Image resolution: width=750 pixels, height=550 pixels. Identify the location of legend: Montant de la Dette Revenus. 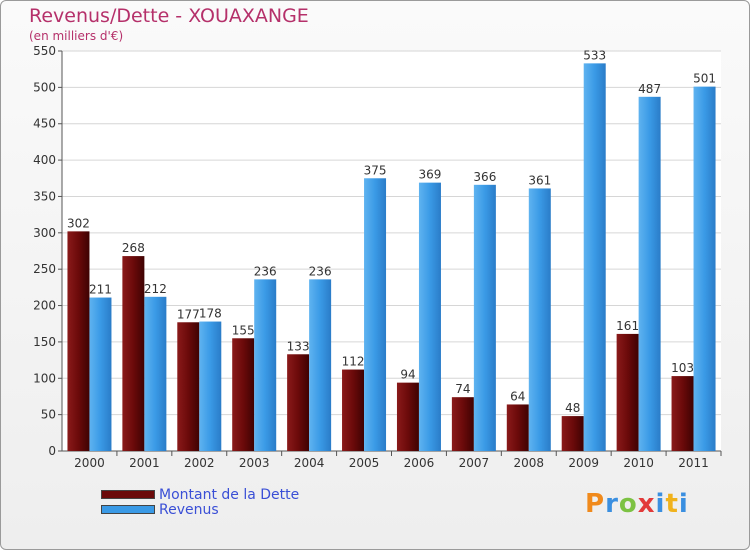
(200, 502).